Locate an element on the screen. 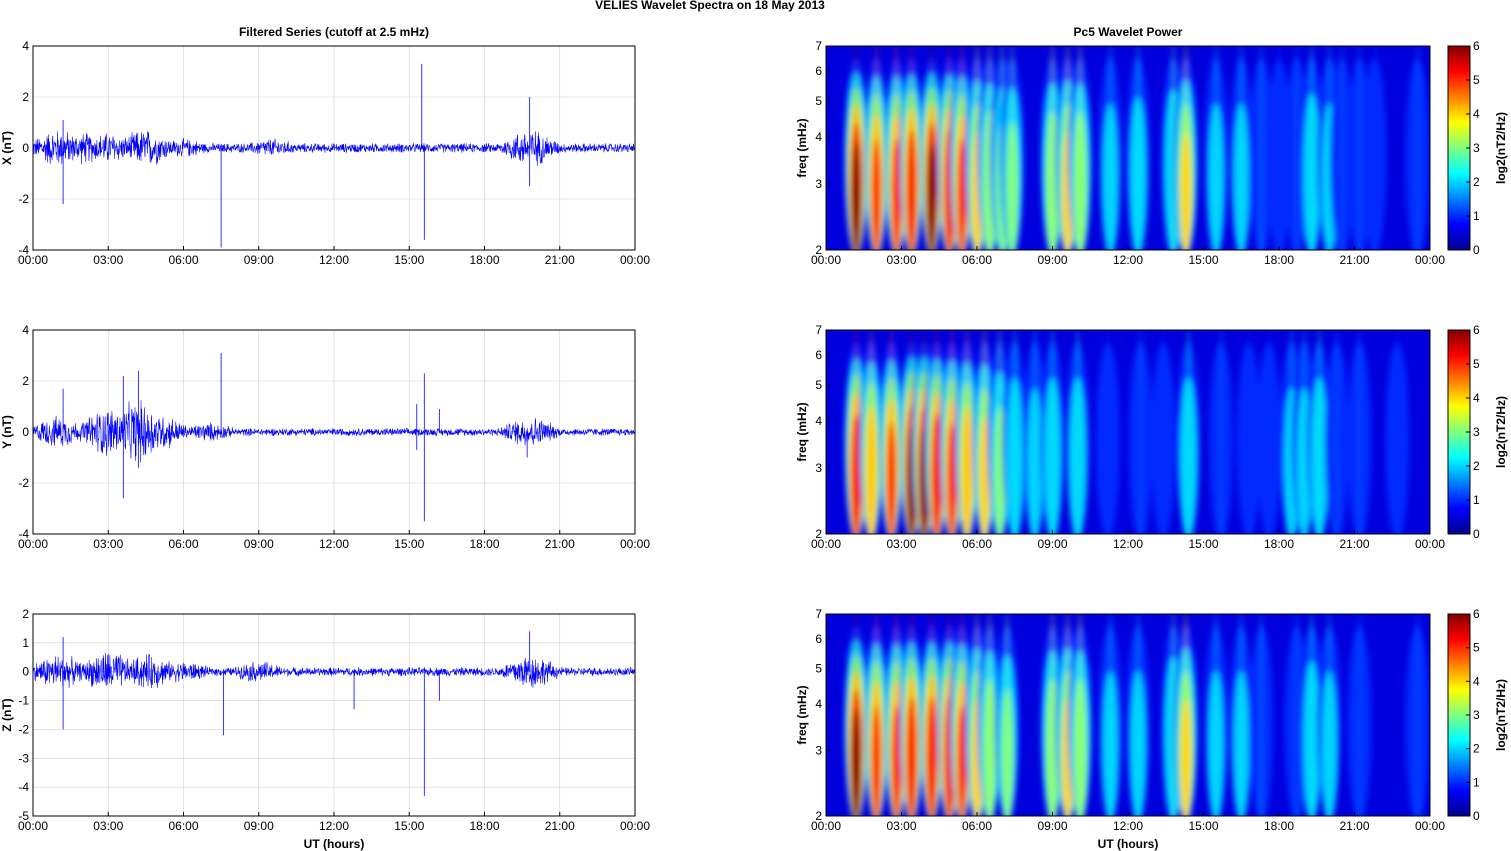  ytick-label: 0 is located at coordinates (25, 148).